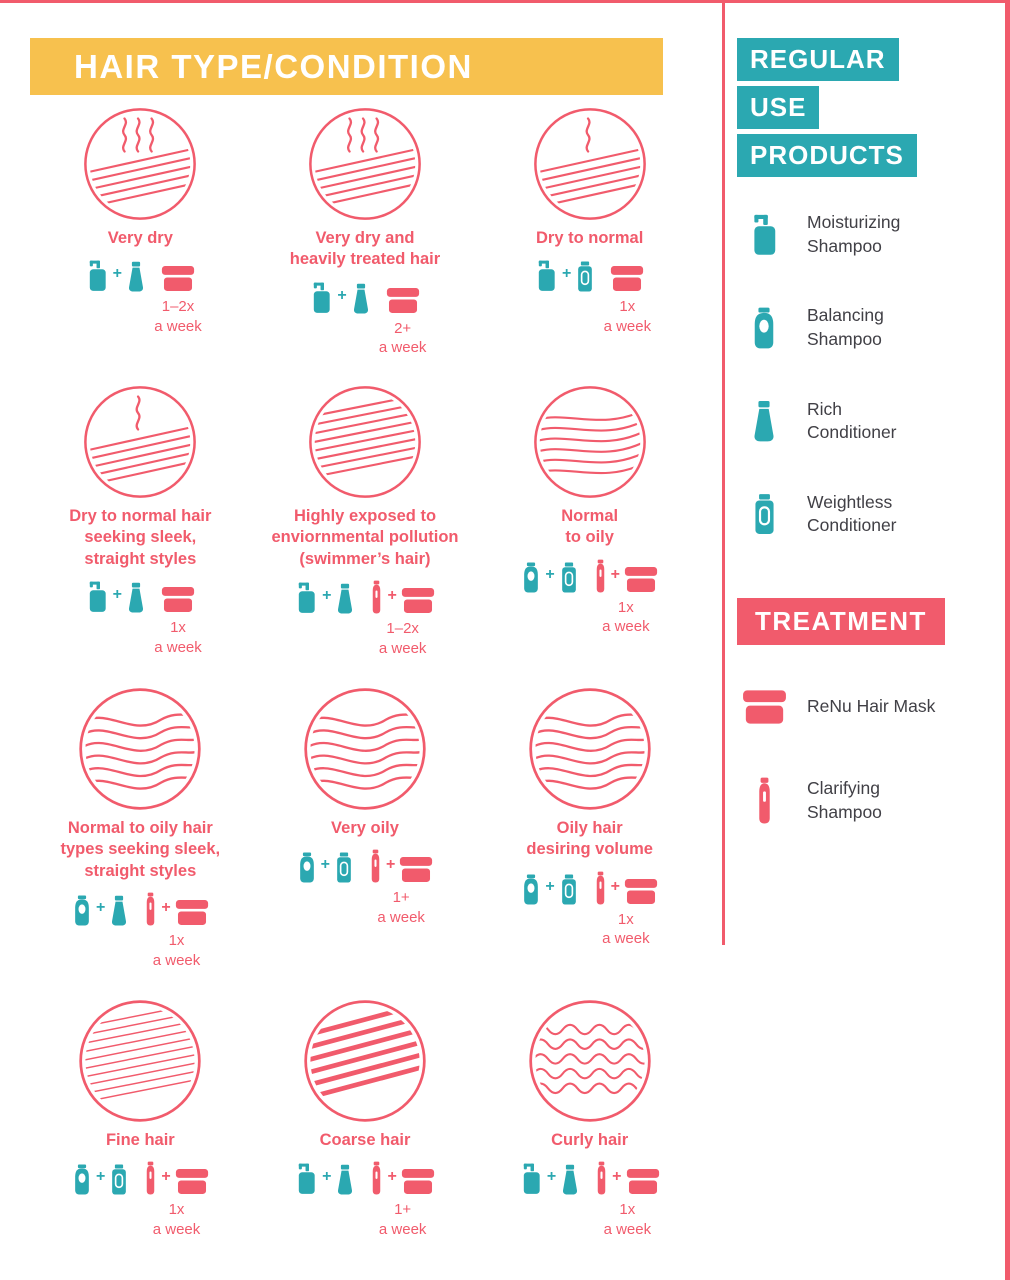  Describe the element at coordinates (505, 1) in the screenshot. I see `top-border-line` at that location.